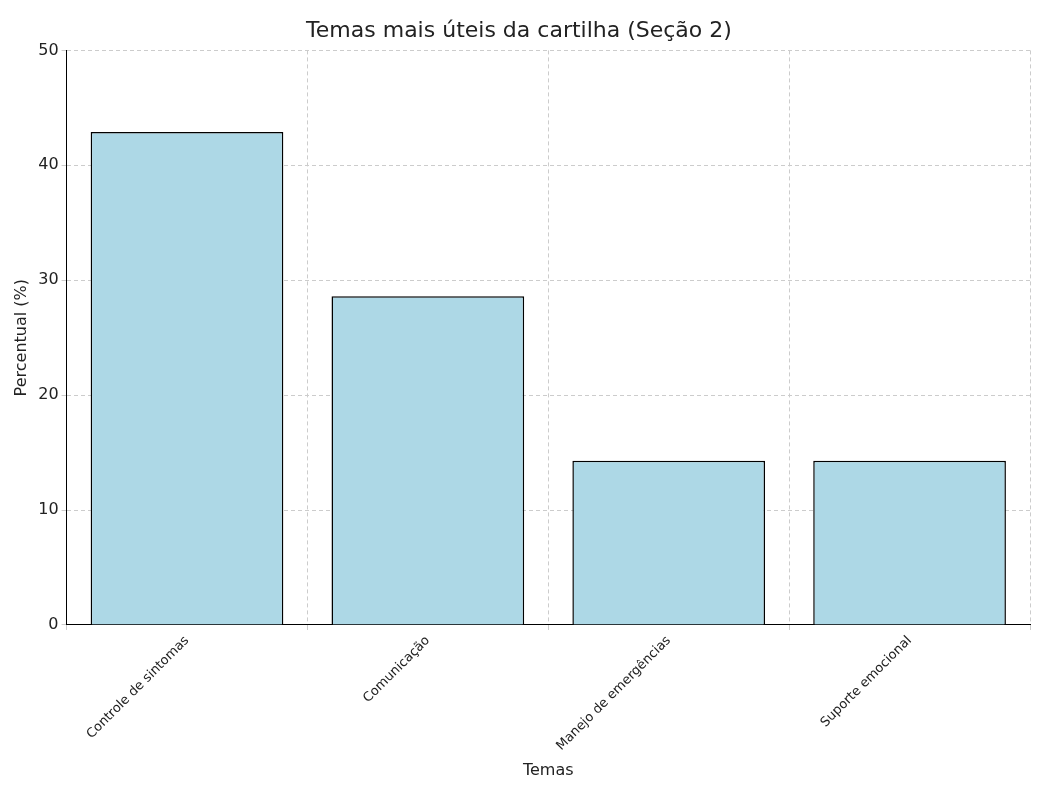  What do you see at coordinates (518, 29) in the screenshot?
I see `chart-title: Temas mais úteis da cartilha (Seção 2)` at bounding box center [518, 29].